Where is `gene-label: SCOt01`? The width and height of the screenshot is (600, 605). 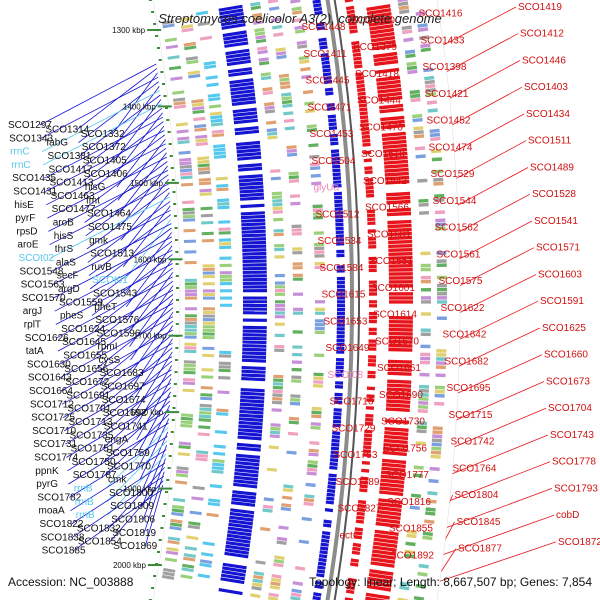
gene-label: SCOt01 is located at coordinates (110, 280).